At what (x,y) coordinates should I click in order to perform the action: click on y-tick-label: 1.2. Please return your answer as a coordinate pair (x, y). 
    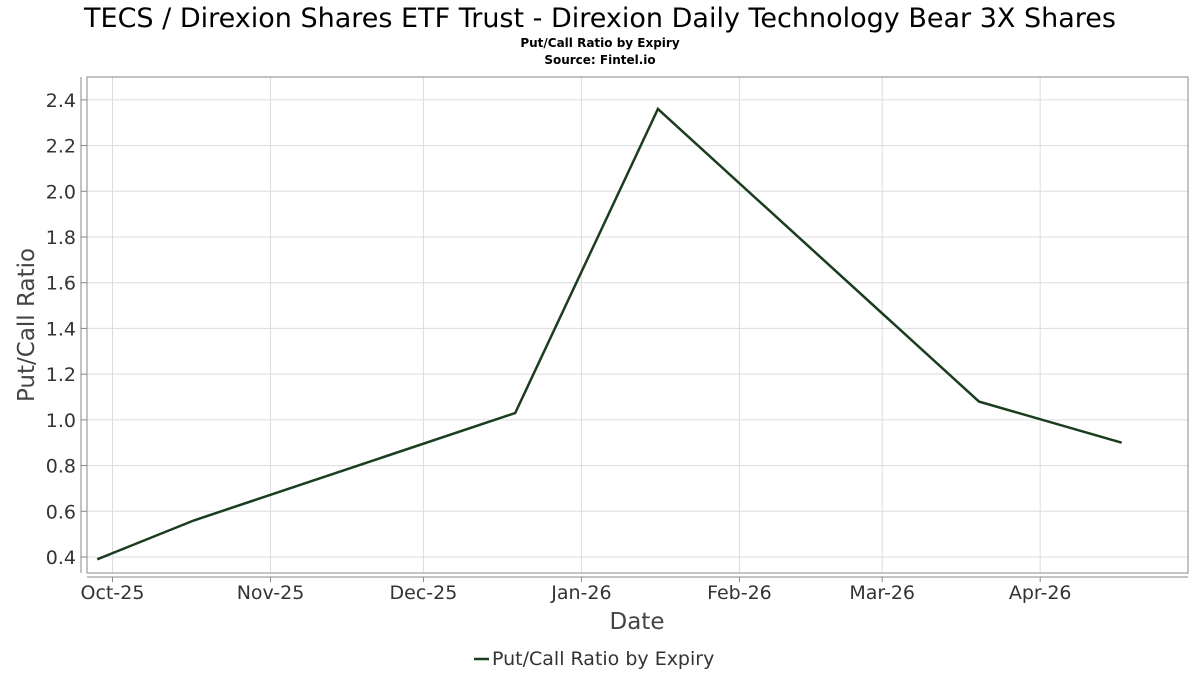
    Looking at the image, I should click on (61, 375).